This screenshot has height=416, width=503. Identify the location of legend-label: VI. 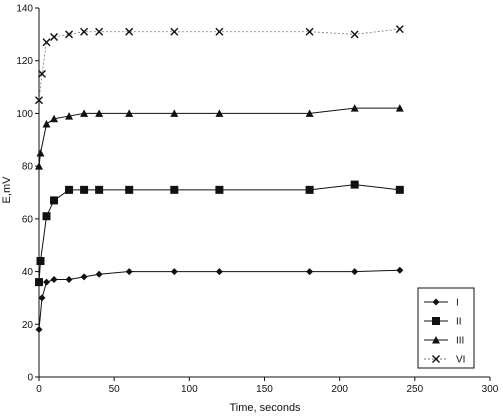
(460, 360).